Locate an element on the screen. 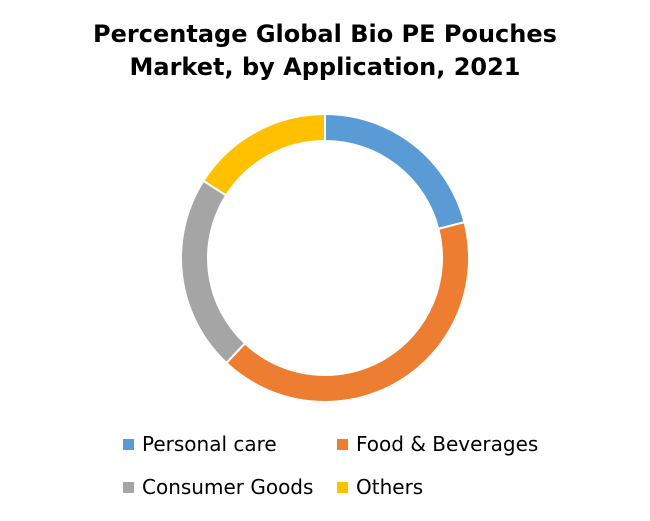 This screenshot has width=650, height=521. legend-swatch-food-beverages is located at coordinates (342, 444).